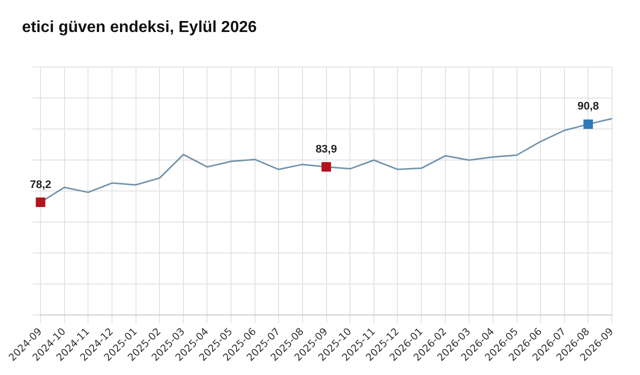  I want to click on data-label: 78,2, so click(41, 184).